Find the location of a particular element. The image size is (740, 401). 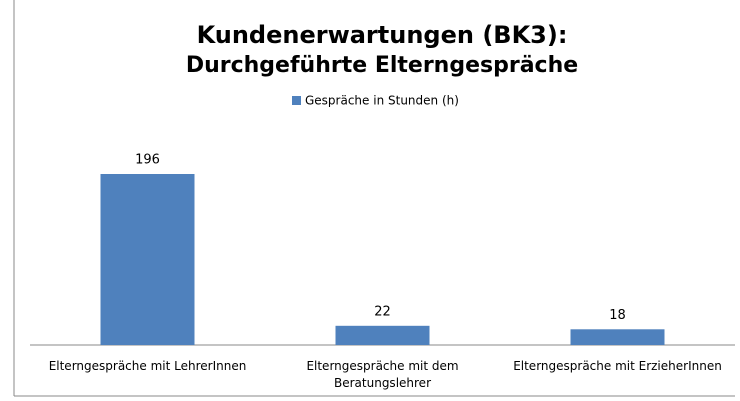

x-tick-label: Elterngespräche mit LehrerInnen is located at coordinates (147, 366).